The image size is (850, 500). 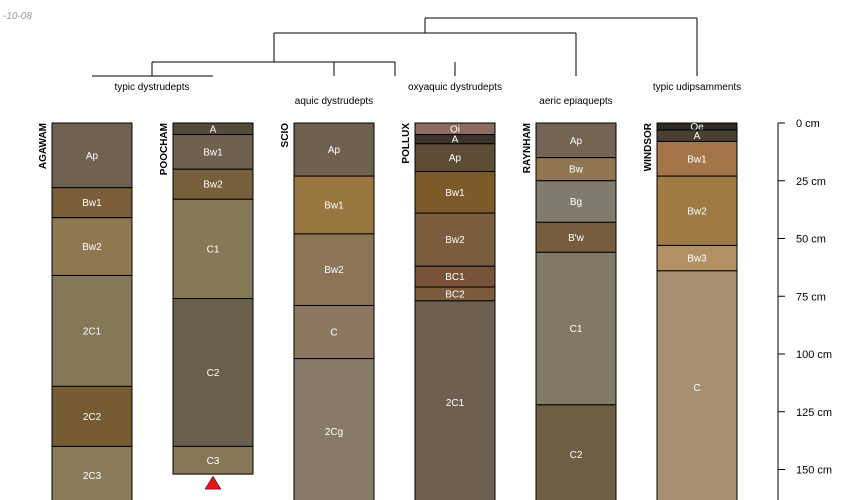 What do you see at coordinates (527, 148) in the screenshot?
I see `profile-name: RAYNHAM` at bounding box center [527, 148].